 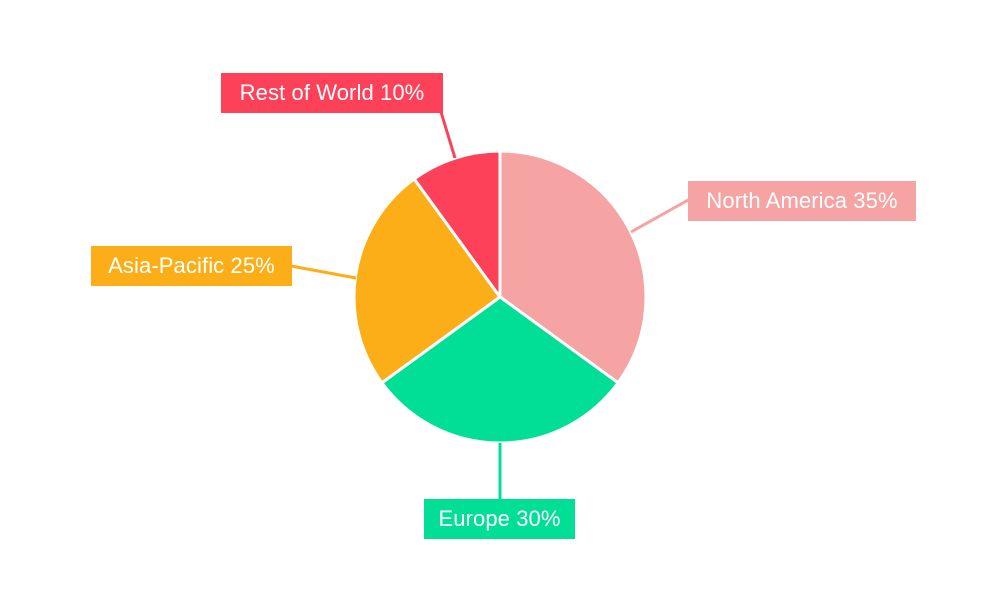 I want to click on pie-slice-asia-pacific, so click(x=427, y=281).